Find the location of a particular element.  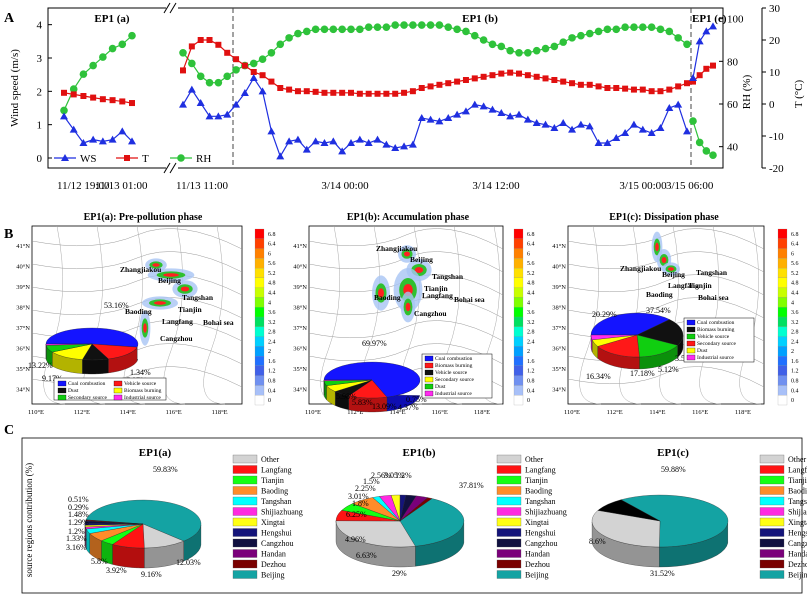

region-slice-label: 6.63% is located at coordinates (366, 555).